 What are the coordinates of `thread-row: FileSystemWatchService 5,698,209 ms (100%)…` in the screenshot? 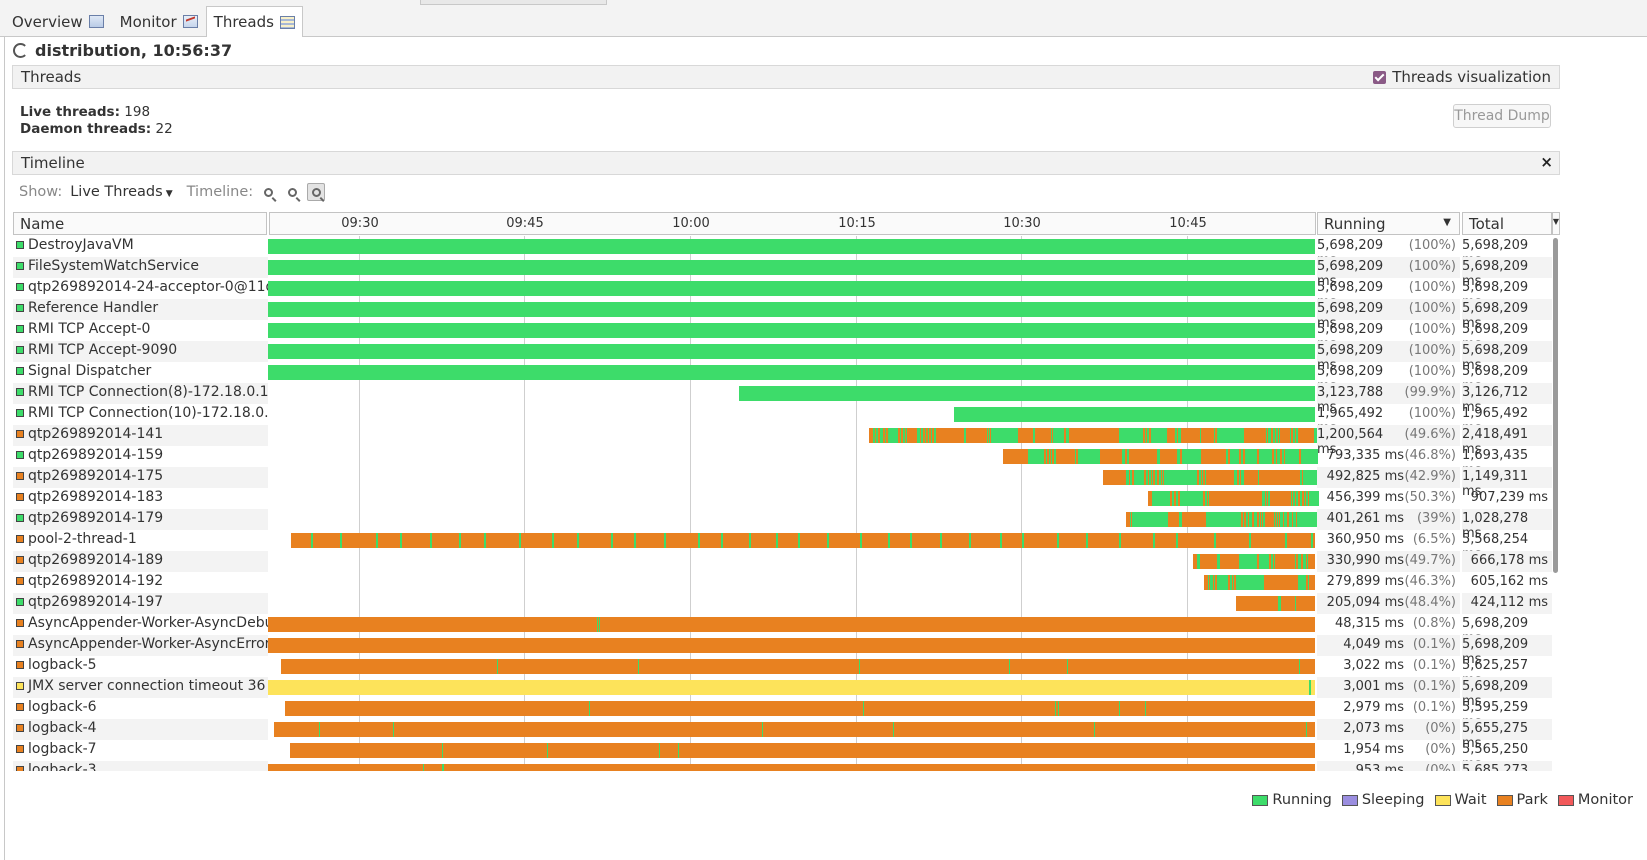 It's located at (782, 273).